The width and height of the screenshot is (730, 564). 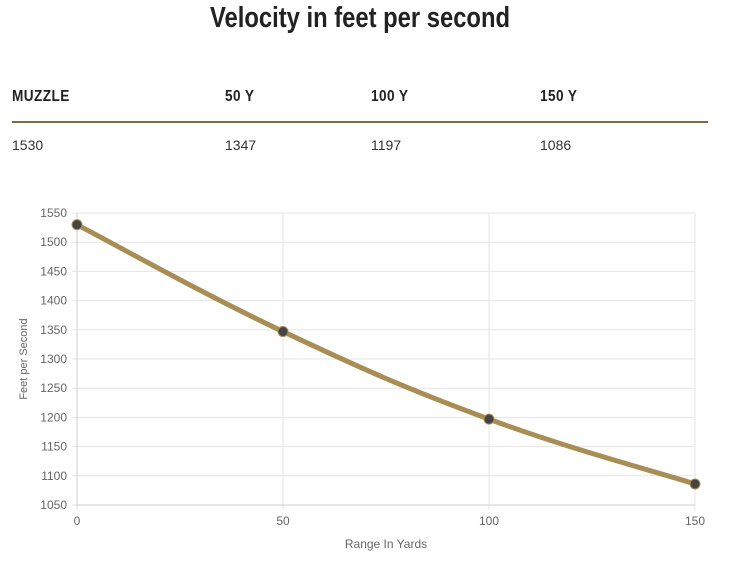 What do you see at coordinates (53, 330) in the screenshot?
I see `y-tick-label: 1350` at bounding box center [53, 330].